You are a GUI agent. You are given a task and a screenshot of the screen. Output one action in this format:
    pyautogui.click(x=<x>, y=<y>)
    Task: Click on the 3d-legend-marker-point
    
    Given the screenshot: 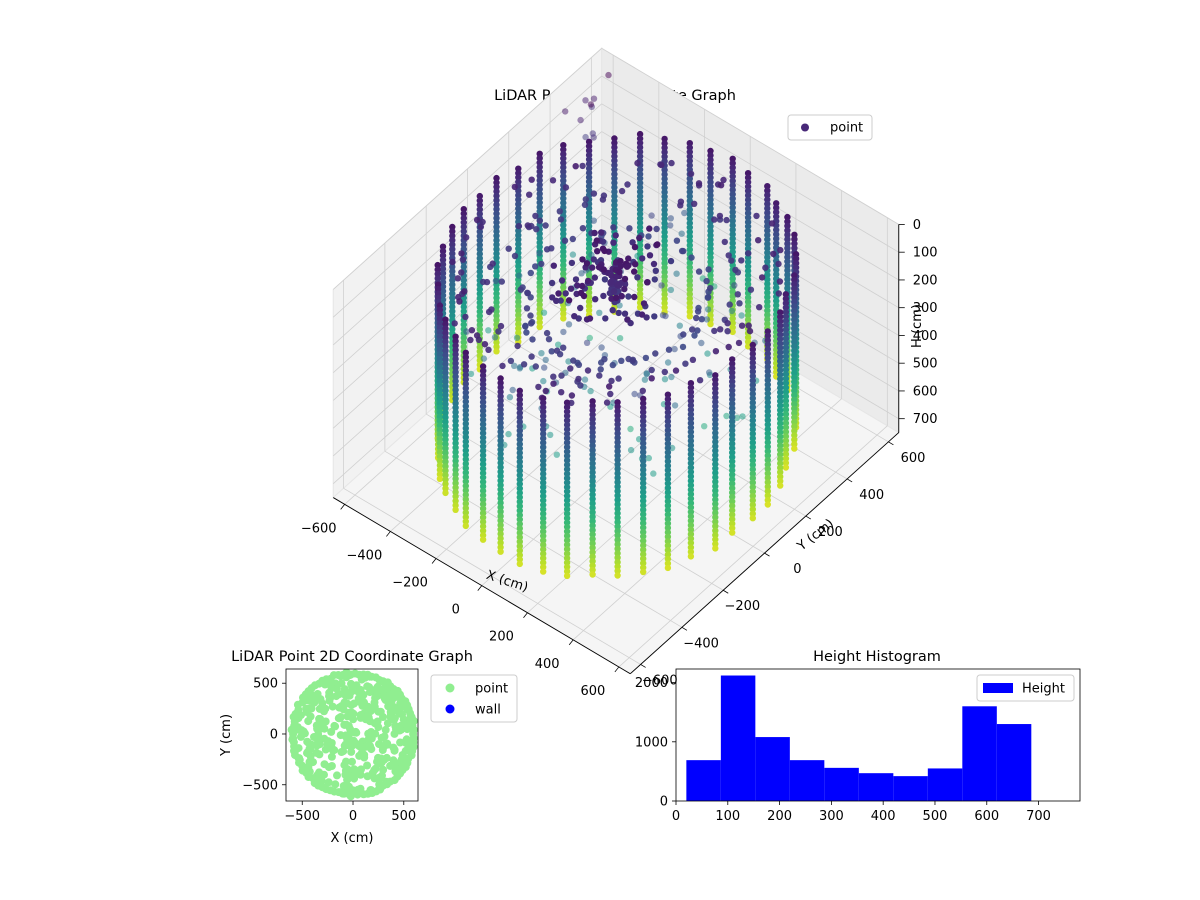 What is the action you would take?
    pyautogui.click(x=805, y=127)
    